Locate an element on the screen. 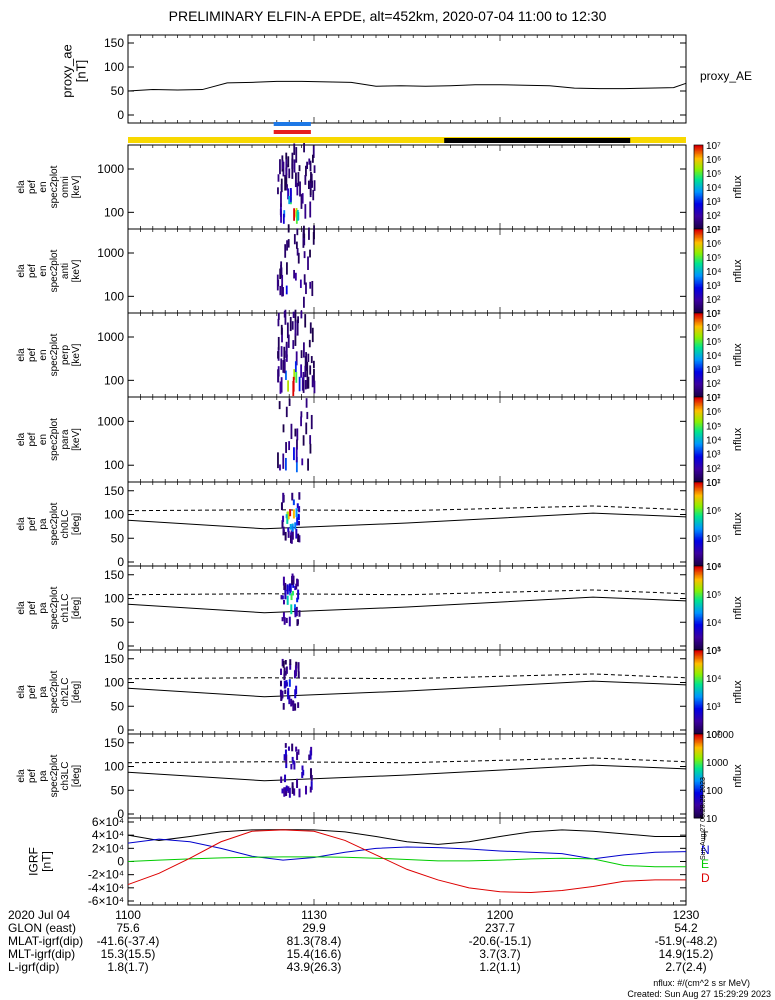 The width and height of the screenshot is (775, 1000). pitch-angle-ch3-frame is located at coordinates (407, 776).